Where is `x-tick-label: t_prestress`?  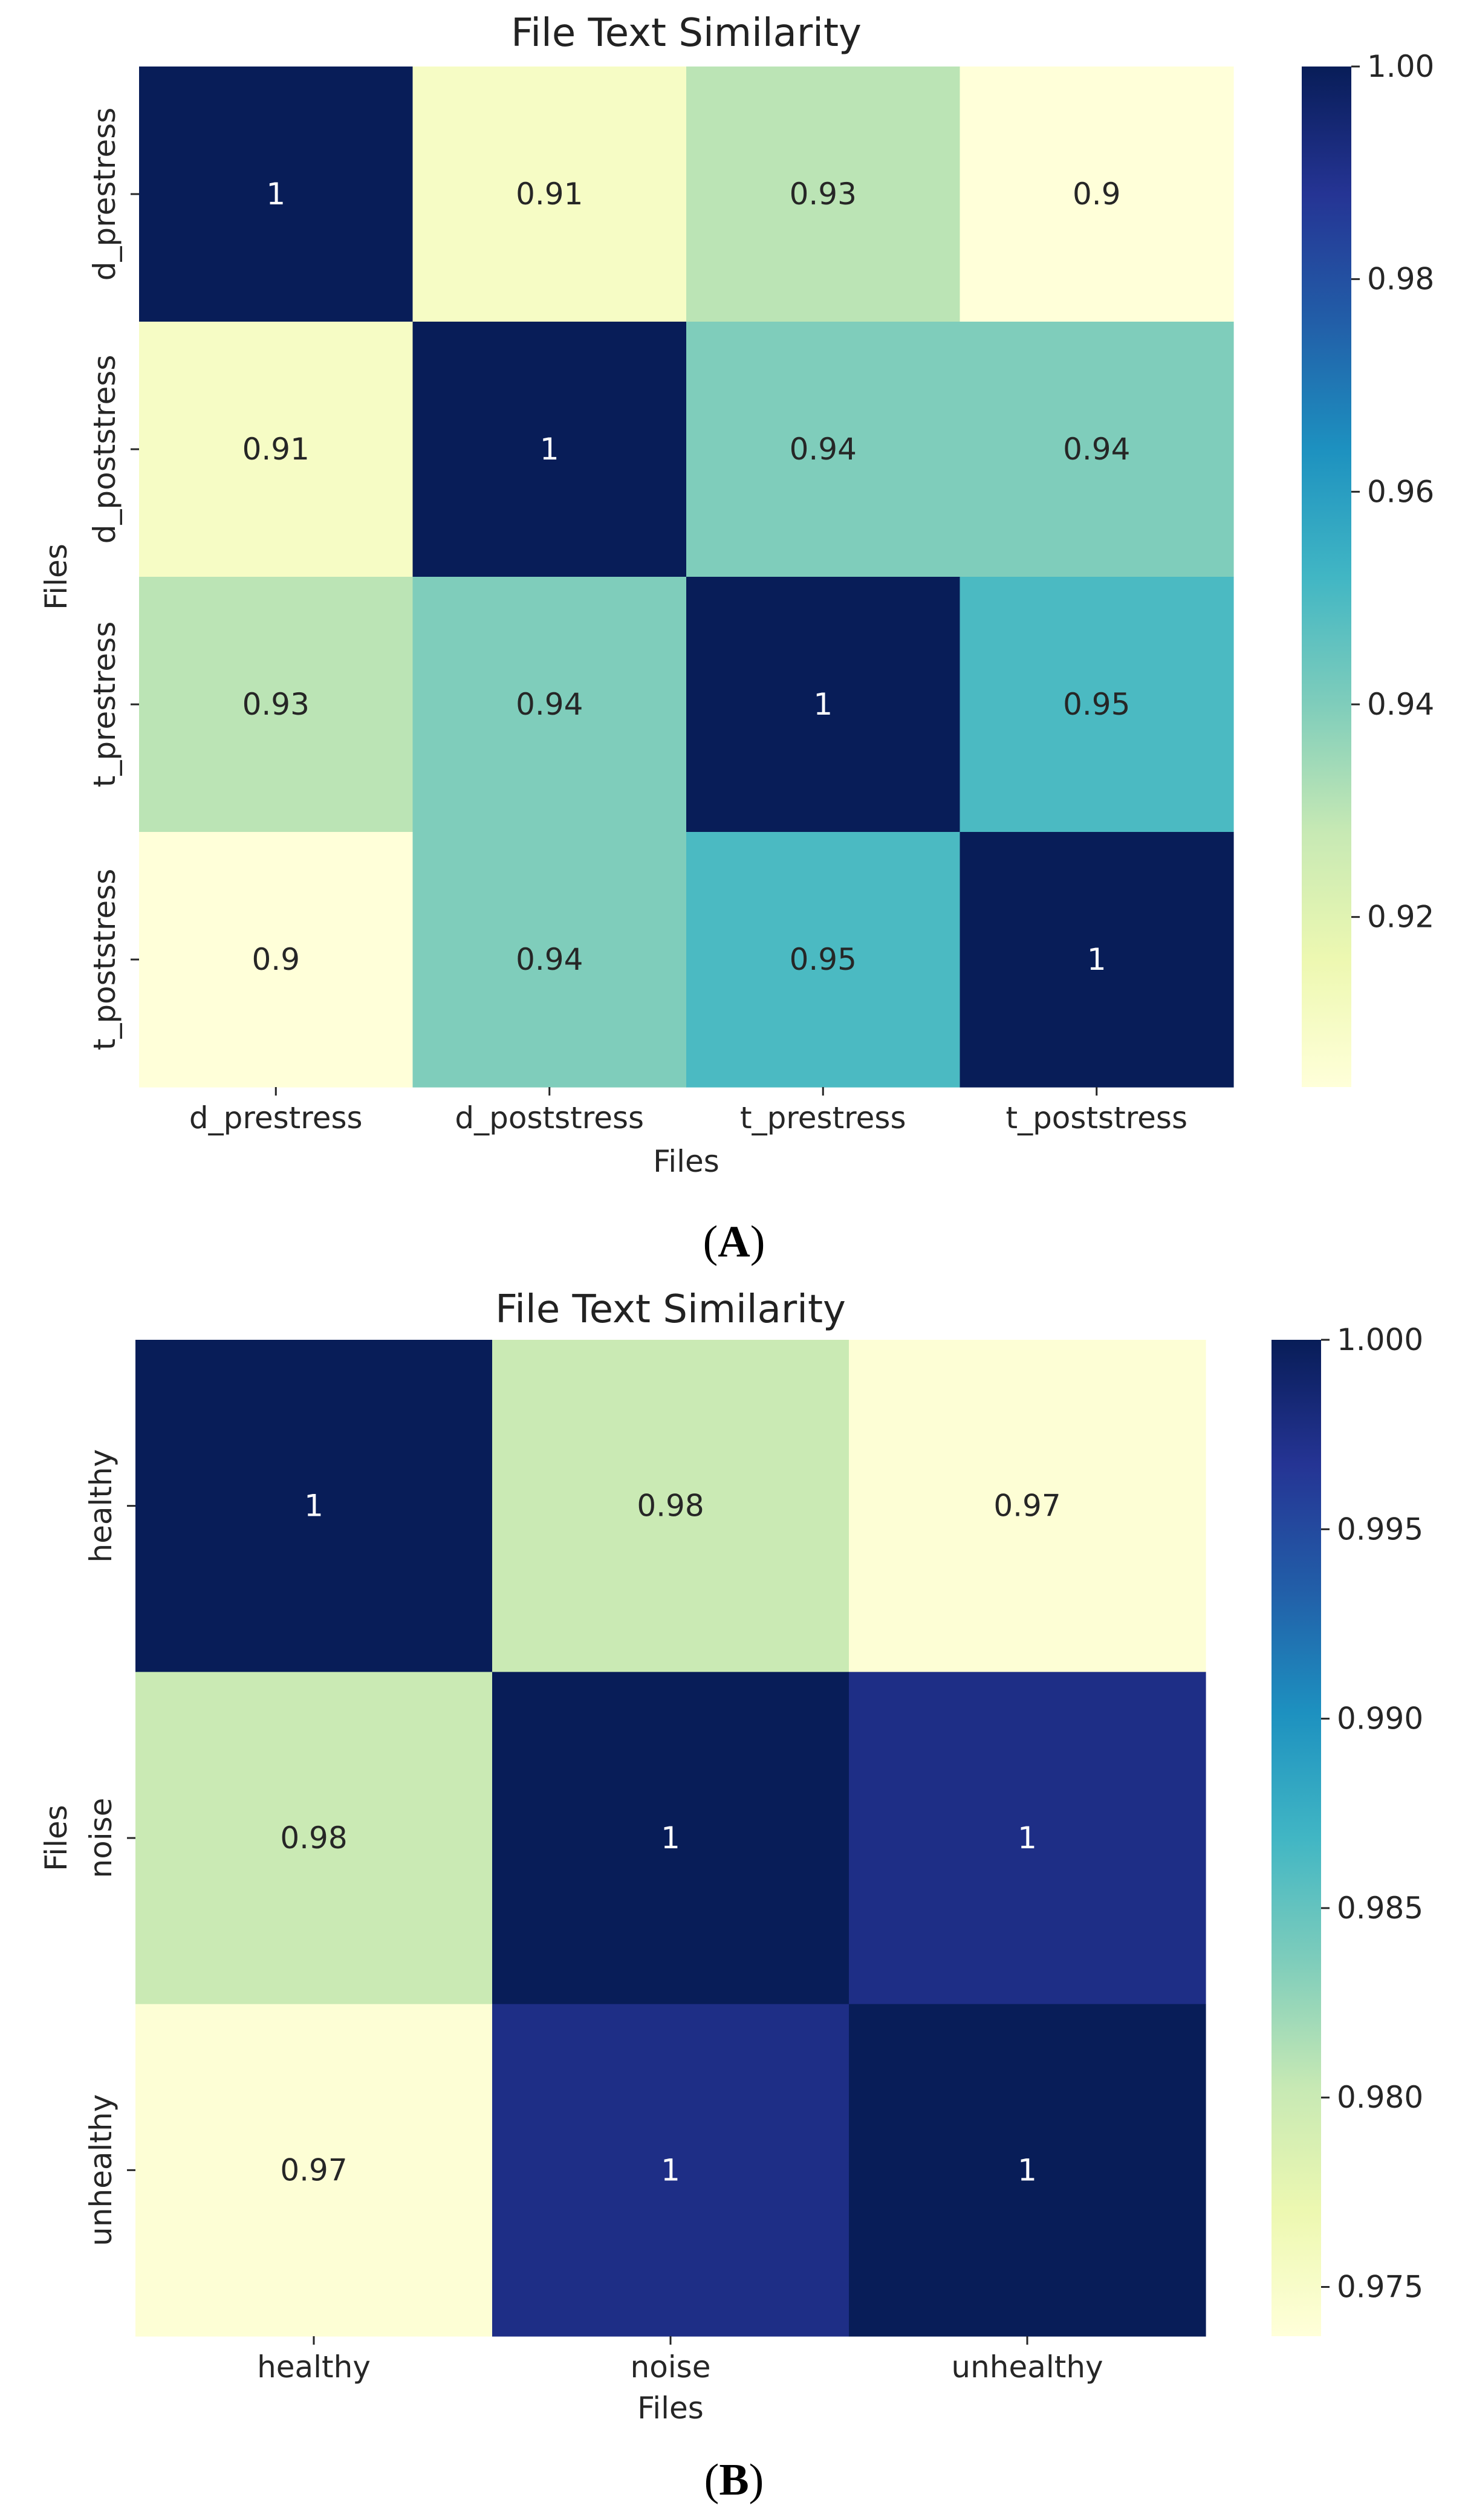
x-tick-label: t_prestress is located at coordinates (823, 1117).